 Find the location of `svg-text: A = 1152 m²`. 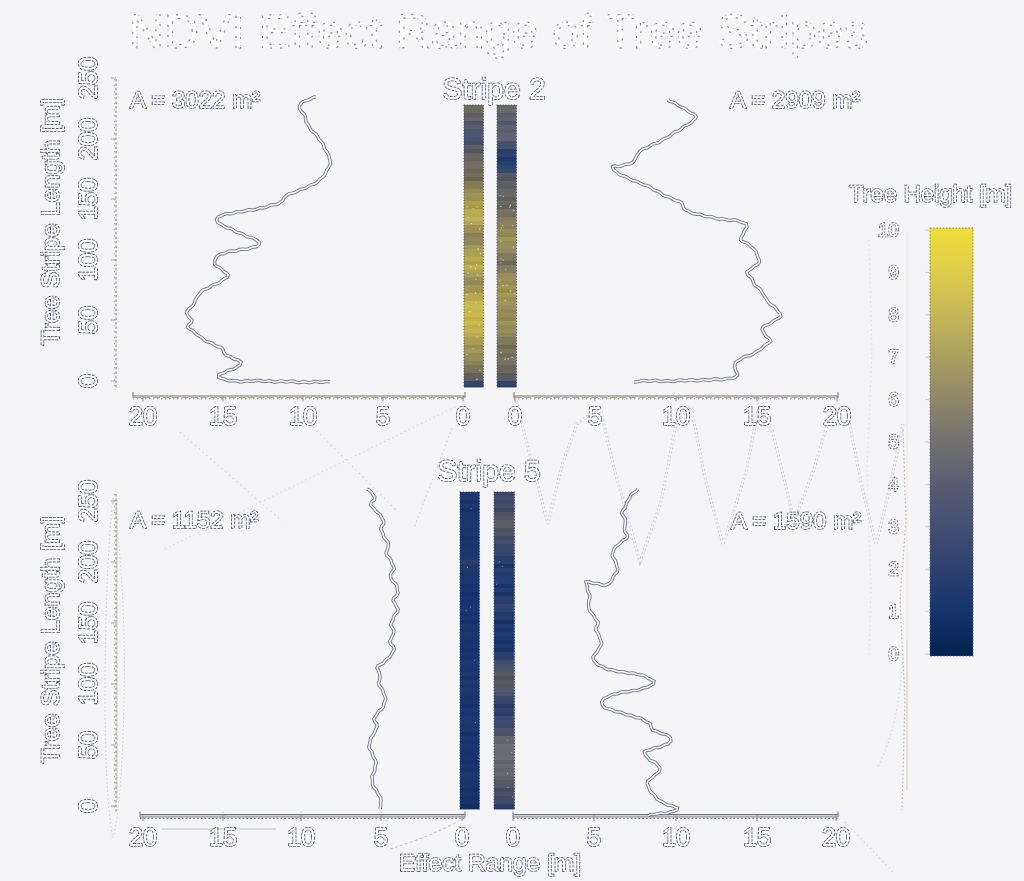

svg-text: A = 1152 m² is located at coordinates (194, 520).